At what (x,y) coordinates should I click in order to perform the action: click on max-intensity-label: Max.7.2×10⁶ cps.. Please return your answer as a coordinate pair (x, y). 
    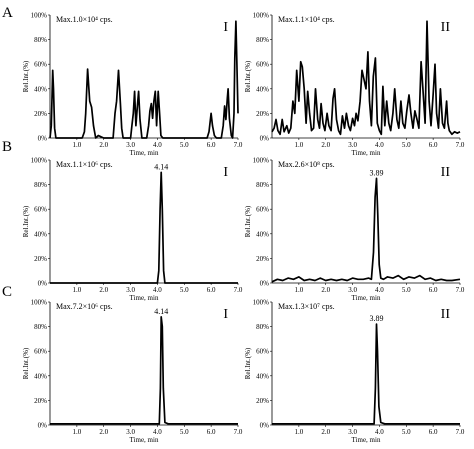
    Looking at the image, I should click on (84, 306).